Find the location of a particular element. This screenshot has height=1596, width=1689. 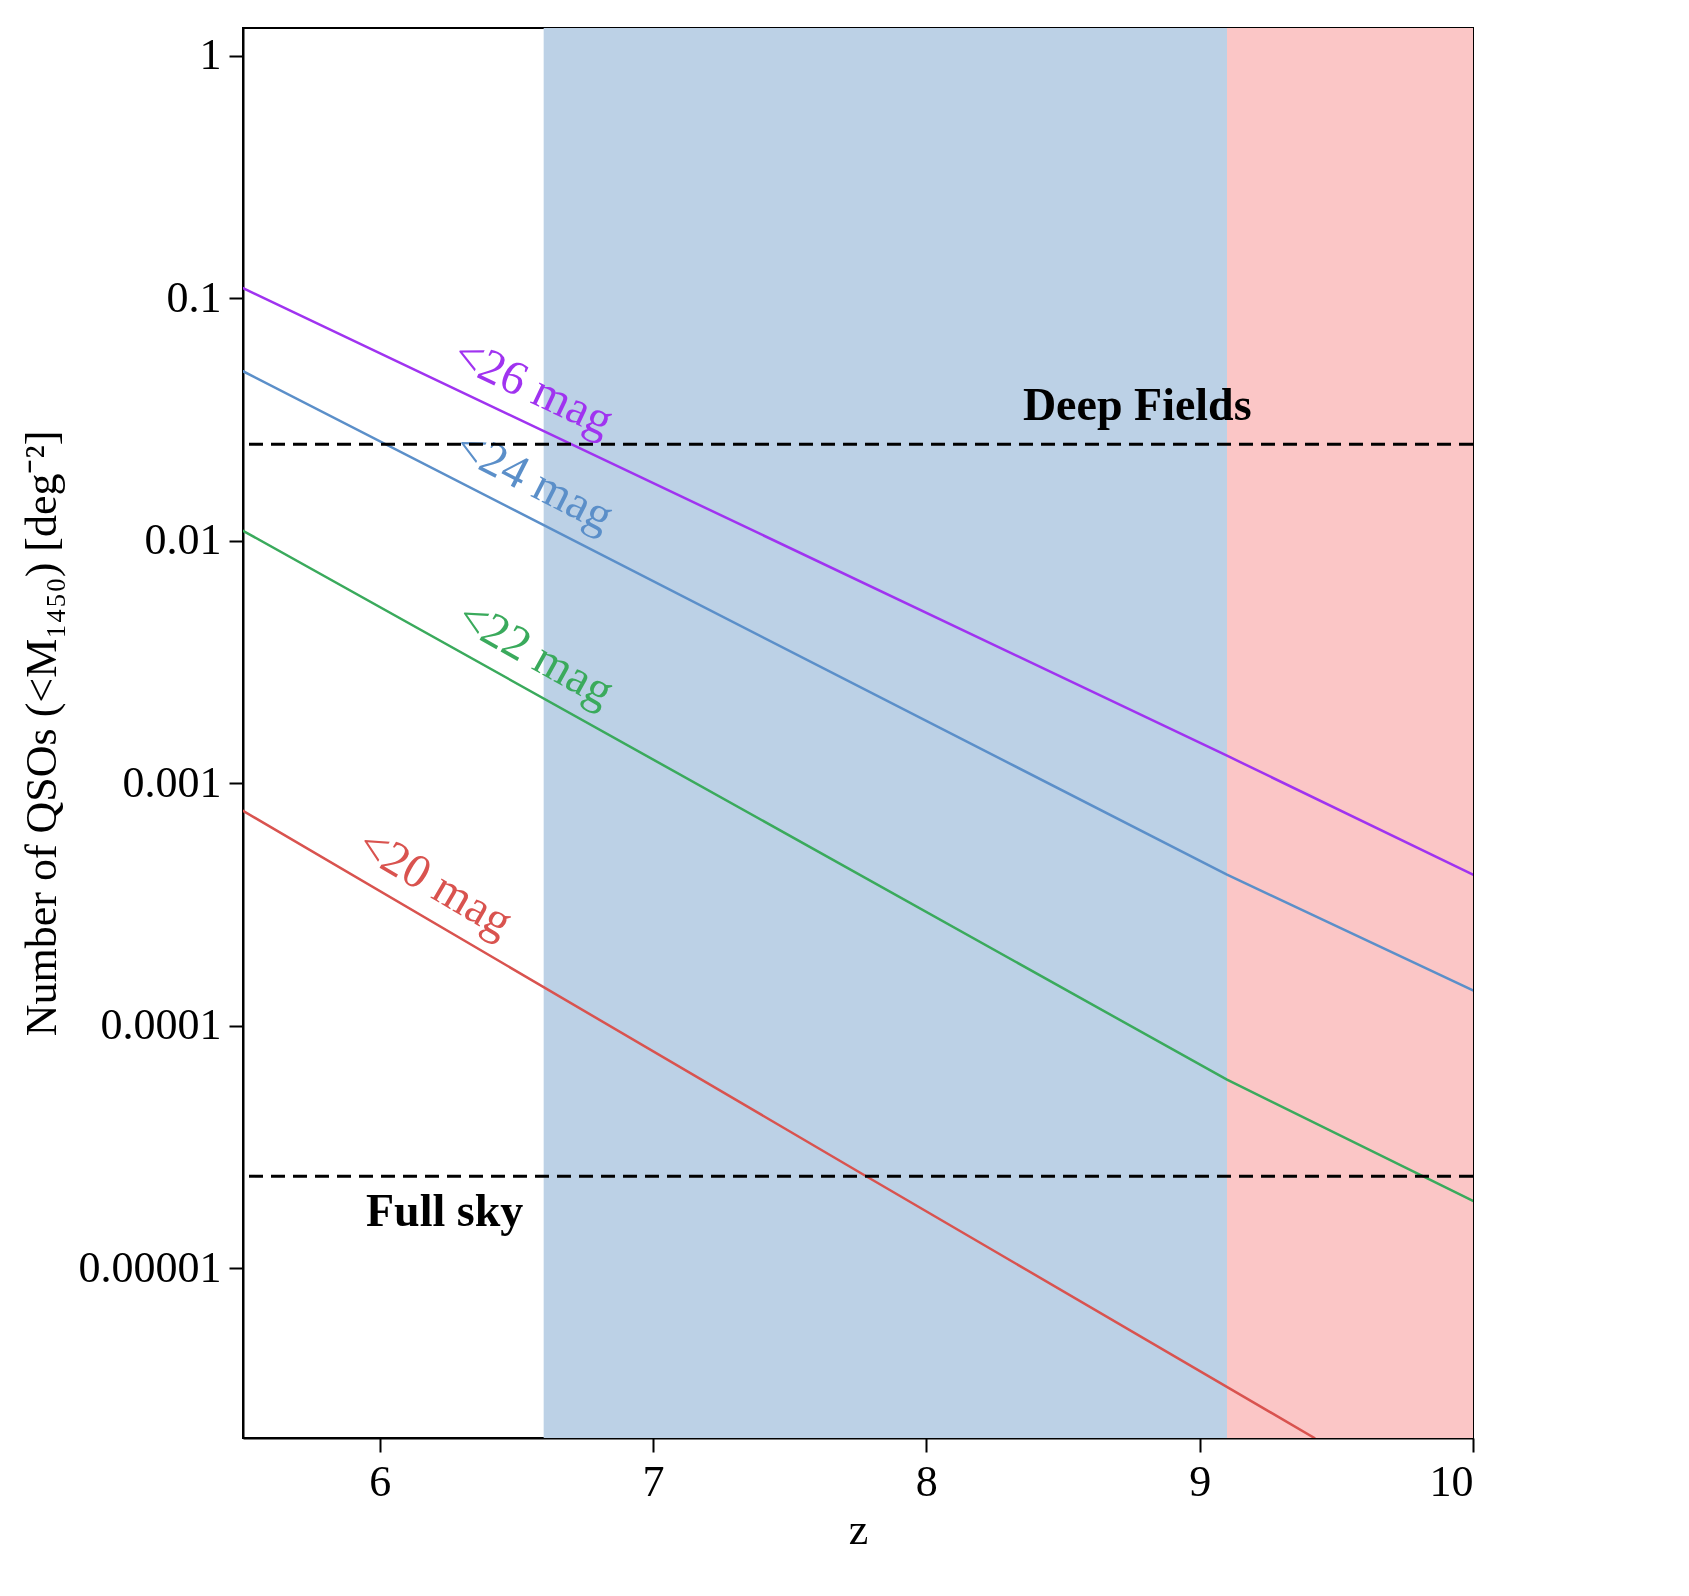

y-tick-label: 0.001 is located at coordinates (172, 782).